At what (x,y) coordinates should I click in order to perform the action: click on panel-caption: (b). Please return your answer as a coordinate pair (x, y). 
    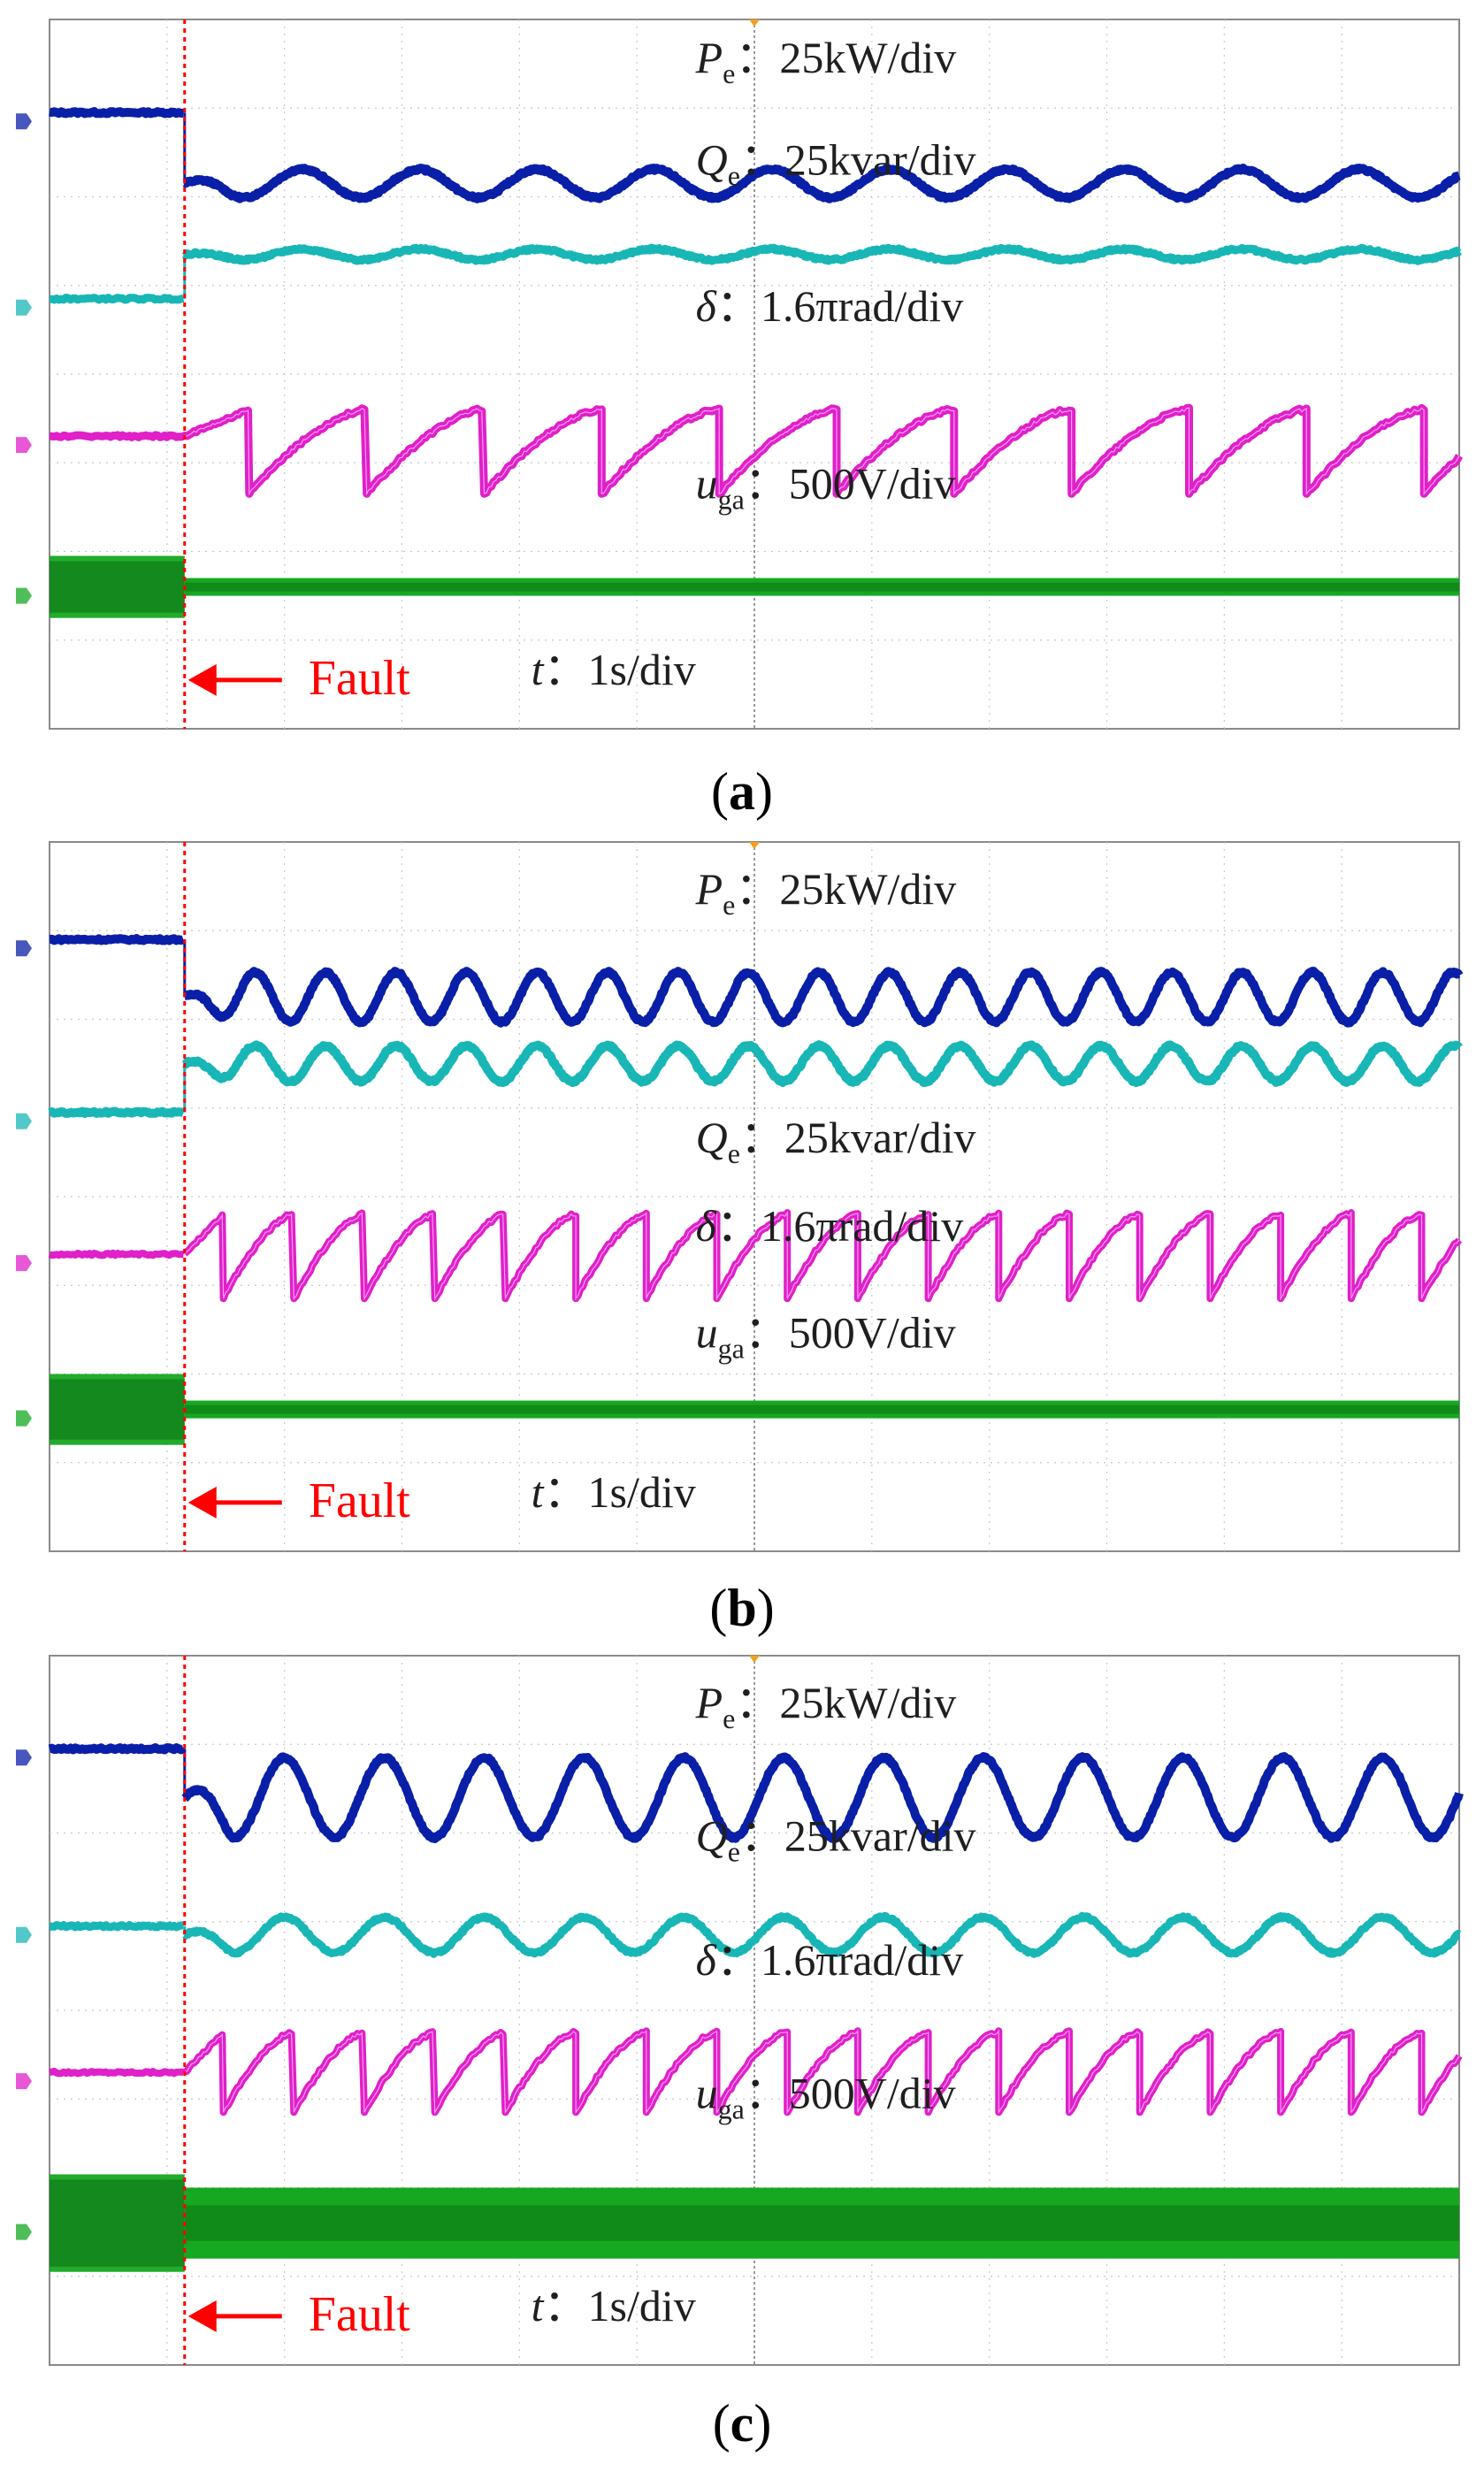
    Looking at the image, I should click on (741, 1608).